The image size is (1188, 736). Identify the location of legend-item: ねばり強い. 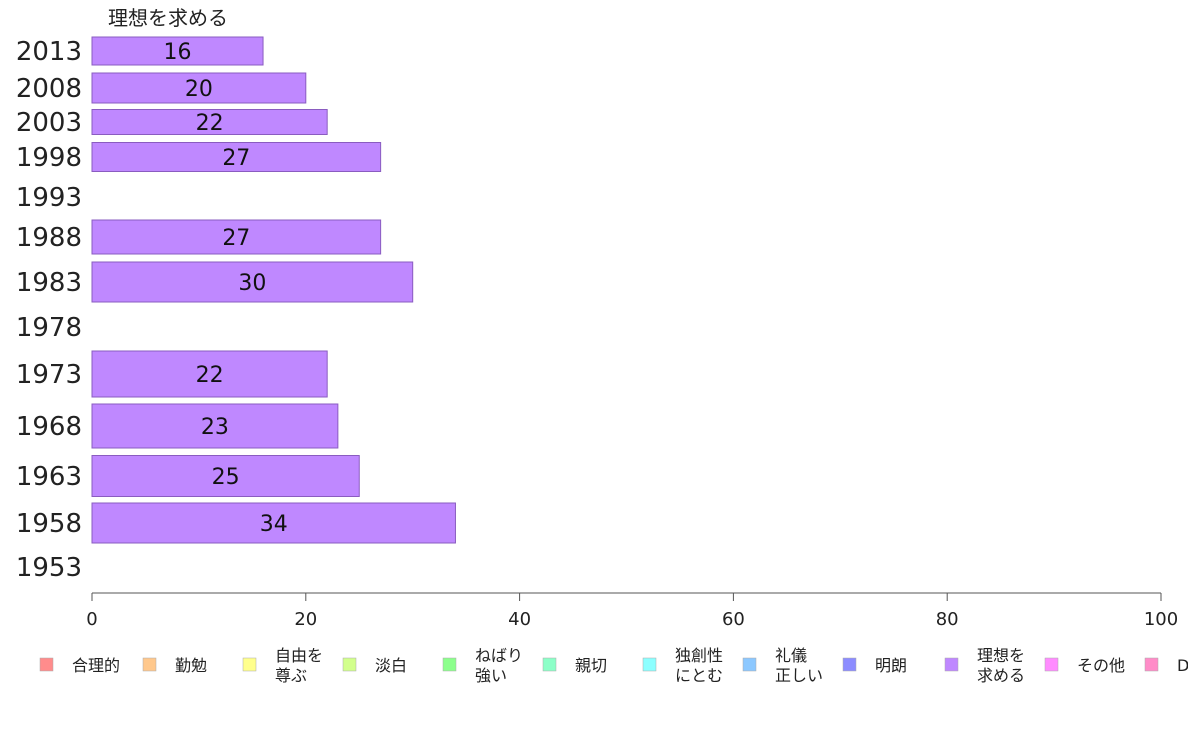
(482, 665).